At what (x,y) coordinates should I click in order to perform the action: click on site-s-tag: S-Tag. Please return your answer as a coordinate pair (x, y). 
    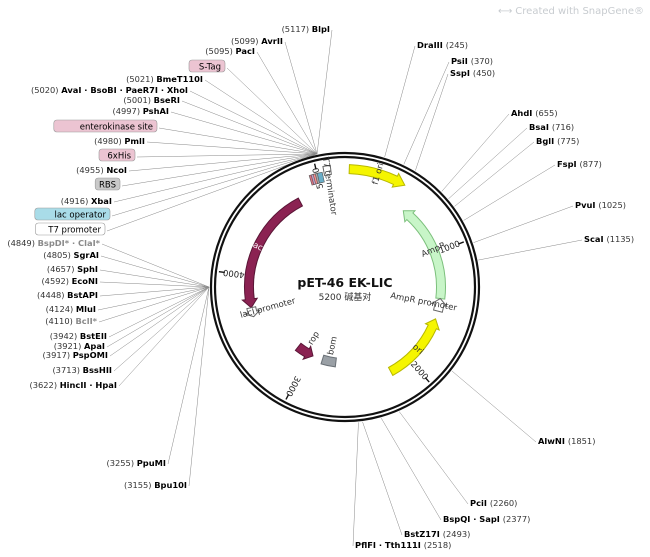
    Looking at the image, I should click on (207, 66).